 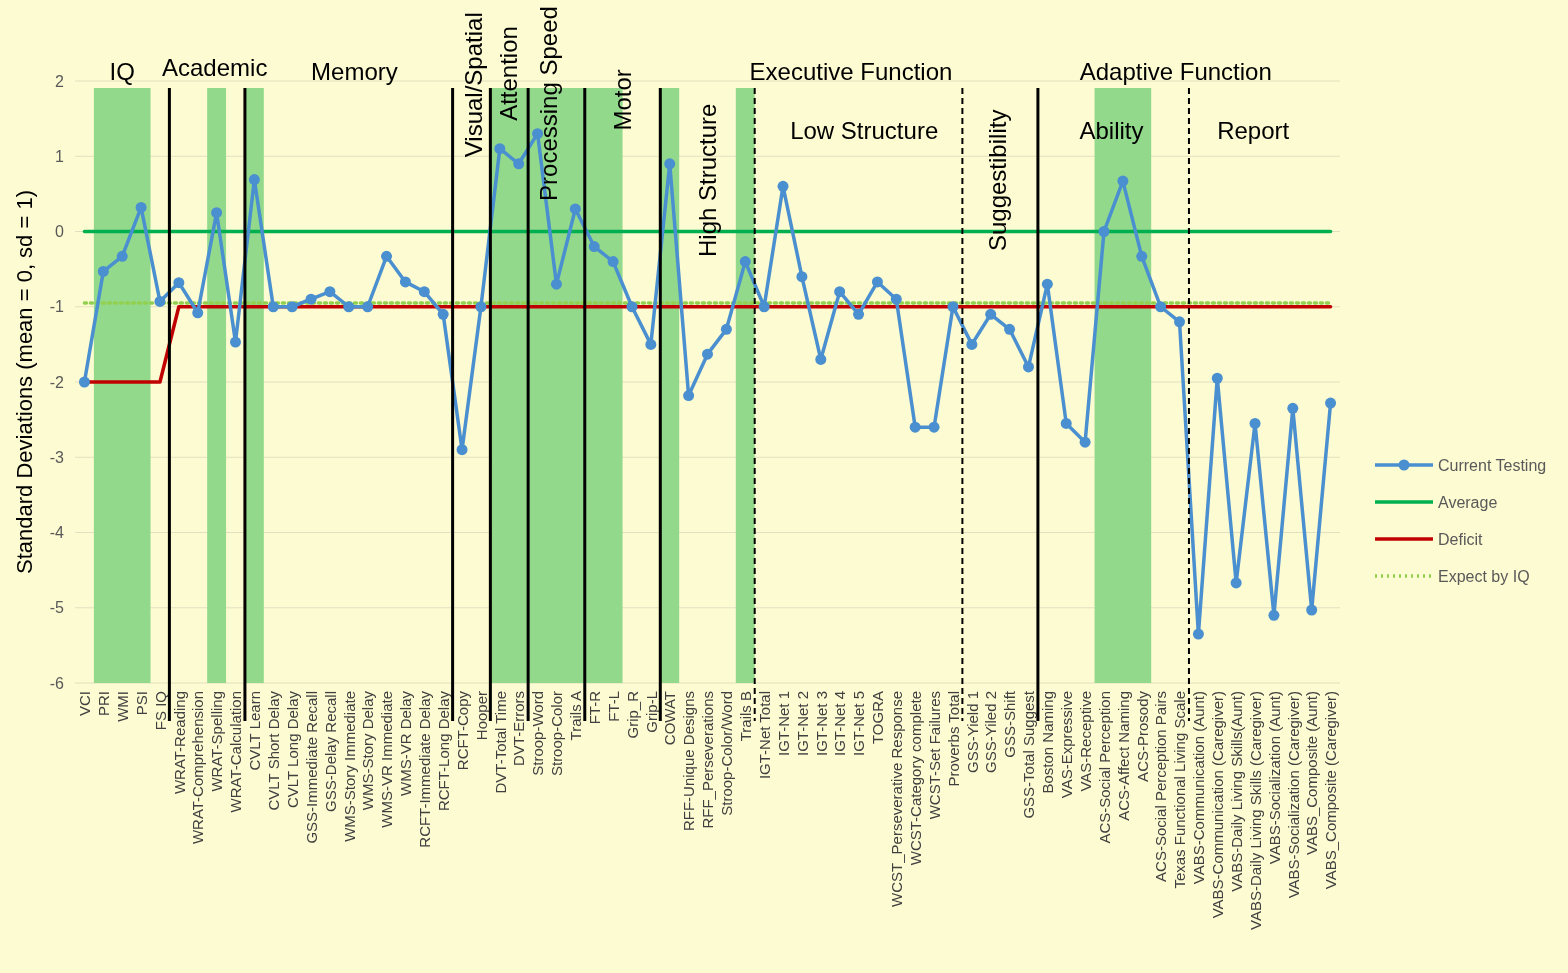 What do you see at coordinates (953, 739) in the screenshot?
I see `x-tick-label: Proverbs Total` at bounding box center [953, 739].